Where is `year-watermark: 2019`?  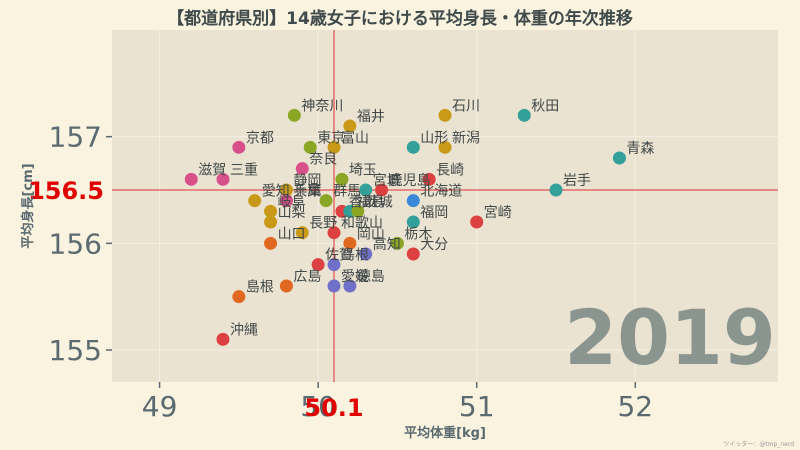
year-watermark: 2019 is located at coordinates (670, 337).